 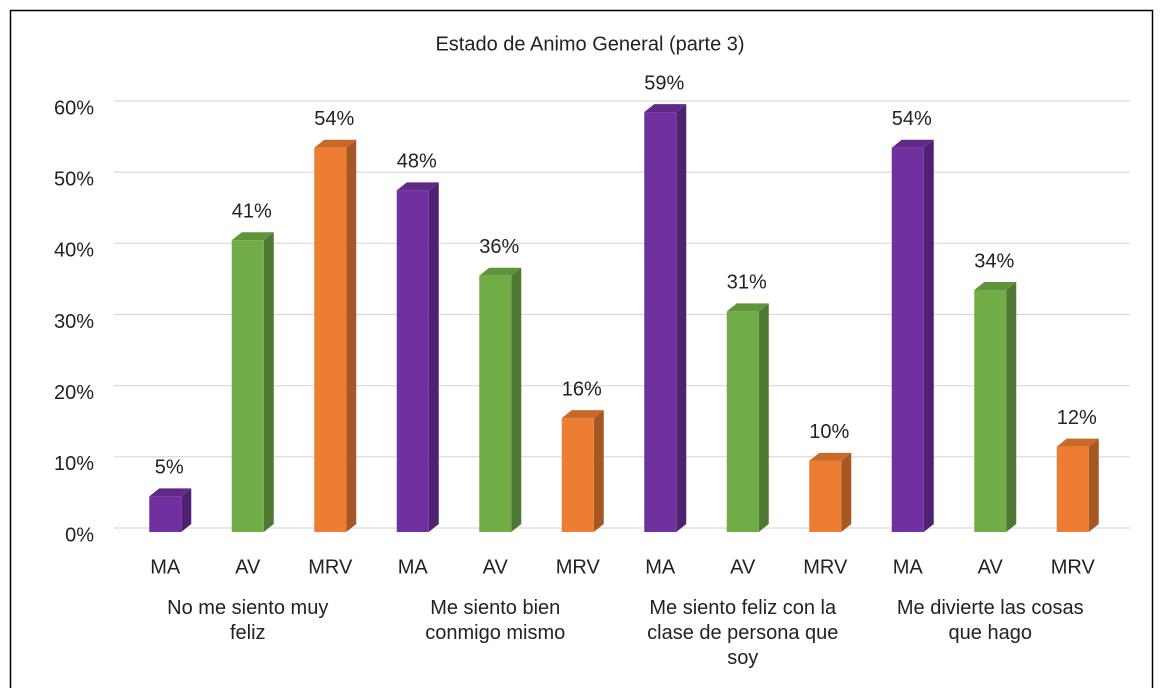 What do you see at coordinates (1077, 418) in the screenshot?
I see `data-label: 12%` at bounding box center [1077, 418].